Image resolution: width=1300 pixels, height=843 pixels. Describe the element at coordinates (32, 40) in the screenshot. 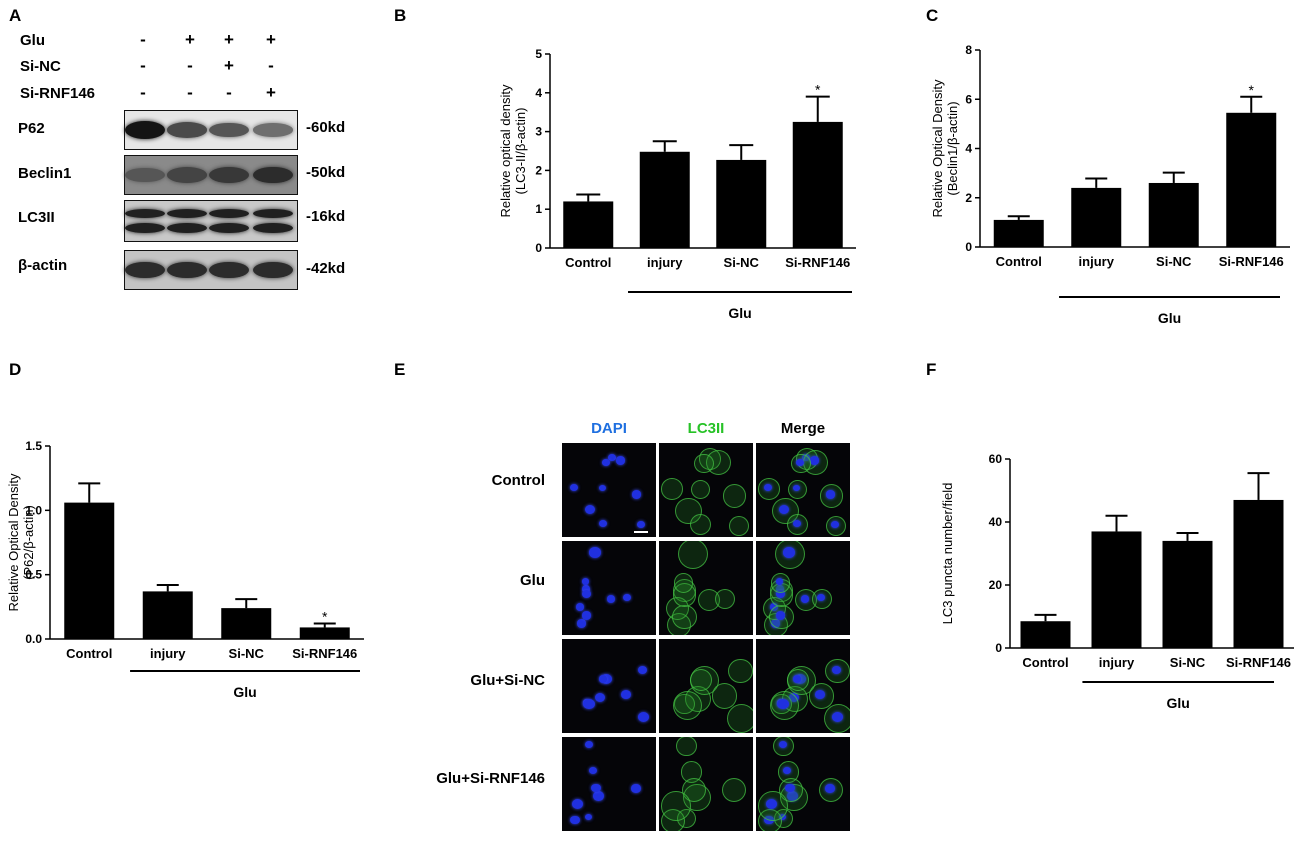

I see `treatment-label-glu: Glu` at that location.